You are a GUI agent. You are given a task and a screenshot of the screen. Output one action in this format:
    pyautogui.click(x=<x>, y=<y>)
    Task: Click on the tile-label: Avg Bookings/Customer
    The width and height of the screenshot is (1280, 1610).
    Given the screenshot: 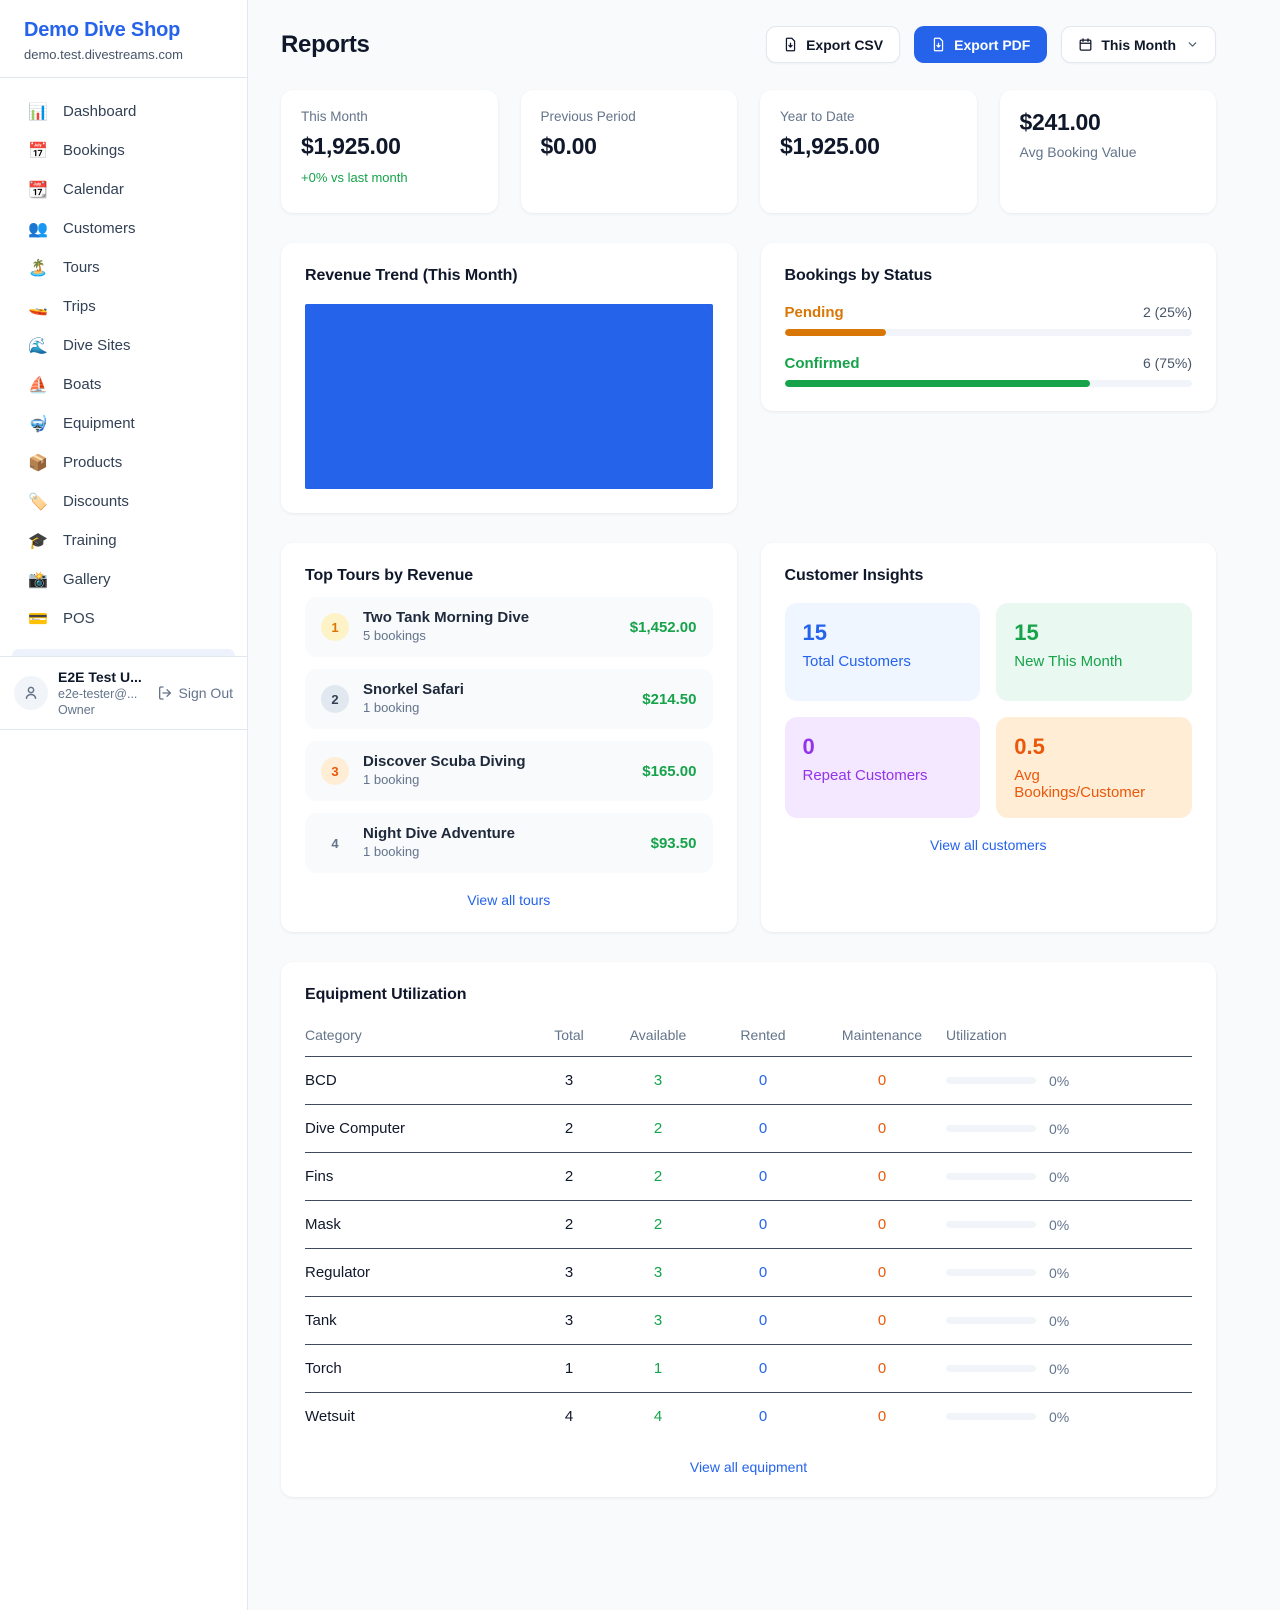 What is the action you would take?
    pyautogui.click(x=1080, y=784)
    